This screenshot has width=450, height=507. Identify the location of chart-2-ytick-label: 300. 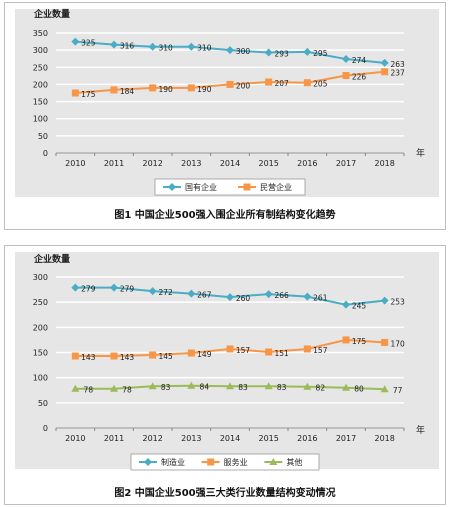
(40, 277).